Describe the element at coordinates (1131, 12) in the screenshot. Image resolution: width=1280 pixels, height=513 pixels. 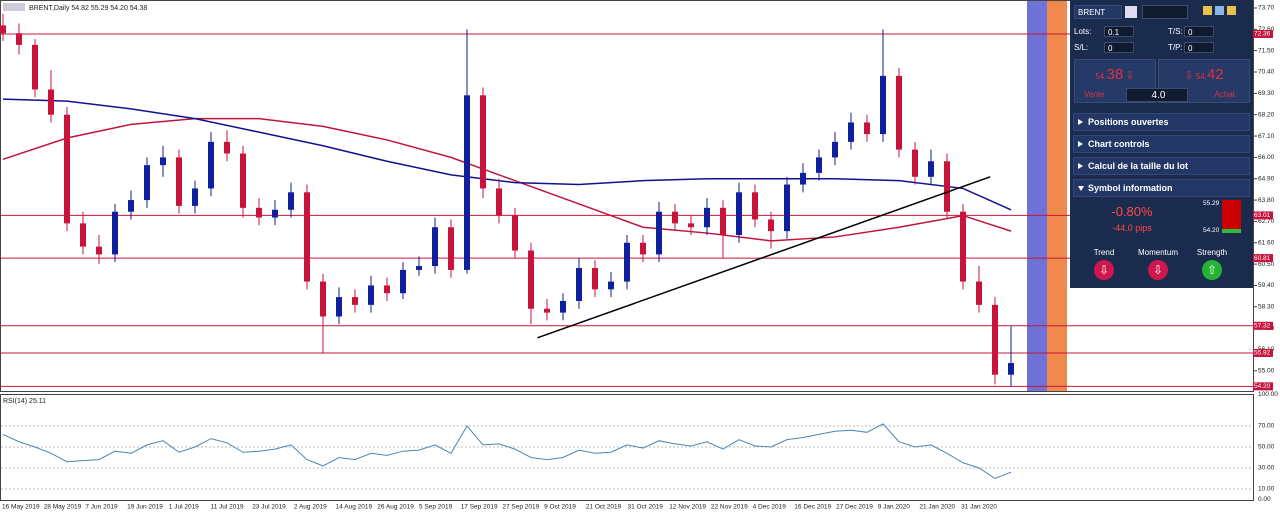
I see `checkbox` at that location.